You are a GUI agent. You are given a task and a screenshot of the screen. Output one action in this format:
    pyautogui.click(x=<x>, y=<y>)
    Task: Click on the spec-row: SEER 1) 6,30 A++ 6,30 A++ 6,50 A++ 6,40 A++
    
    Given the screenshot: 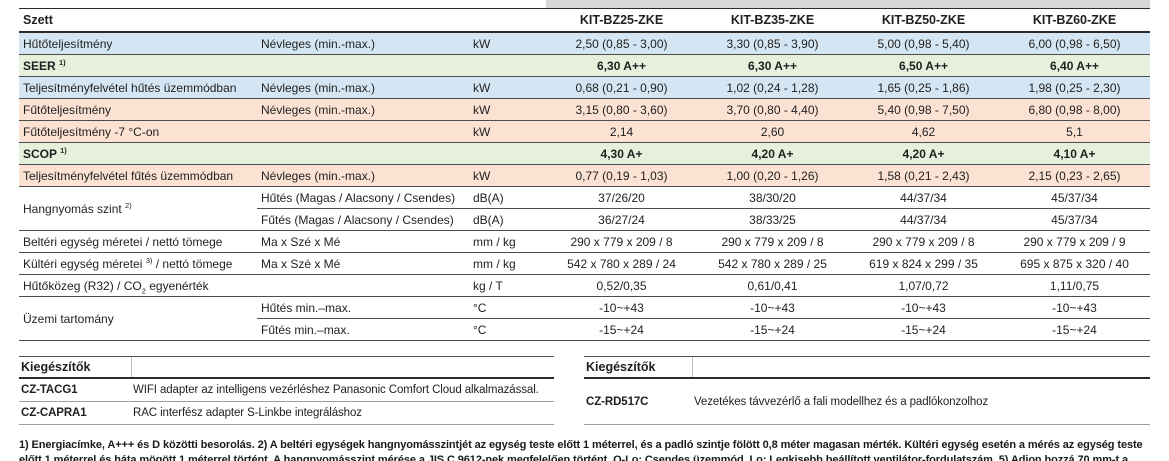 What is the action you would take?
    pyautogui.click(x=584, y=65)
    